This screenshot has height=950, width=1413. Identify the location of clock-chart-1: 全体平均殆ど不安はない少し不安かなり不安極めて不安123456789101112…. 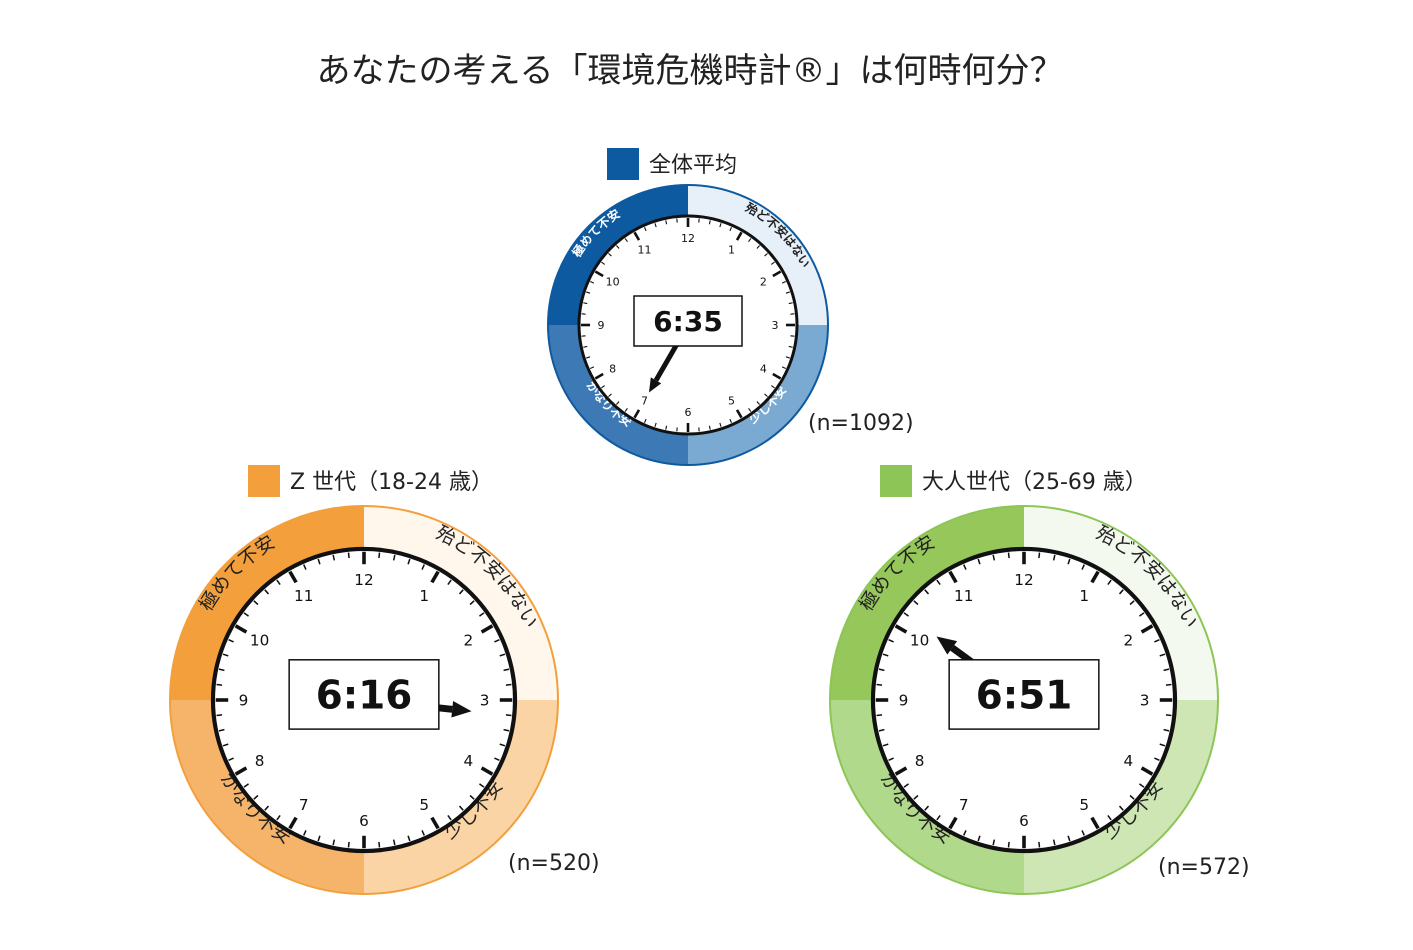
(730, 307).